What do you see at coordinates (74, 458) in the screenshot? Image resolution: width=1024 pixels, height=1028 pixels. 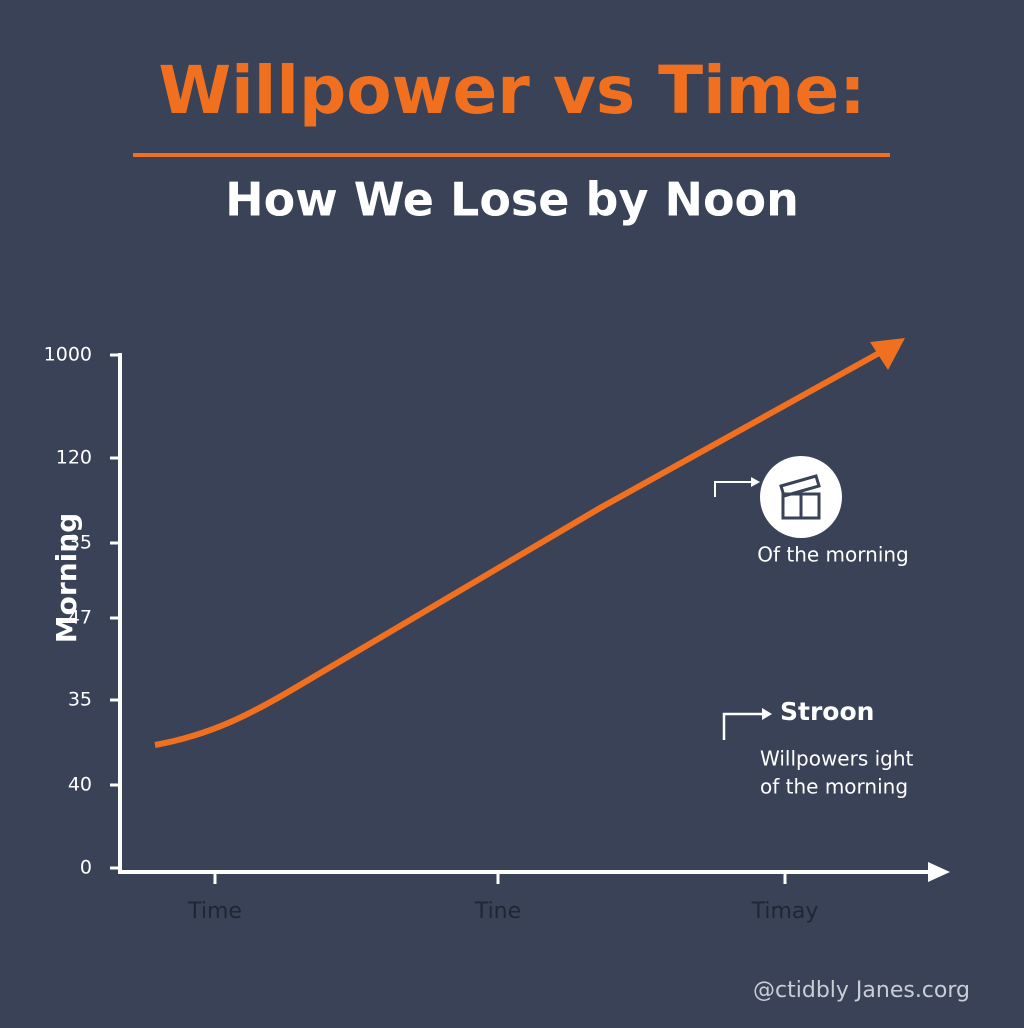 I see `y-tick-label: 120` at bounding box center [74, 458].